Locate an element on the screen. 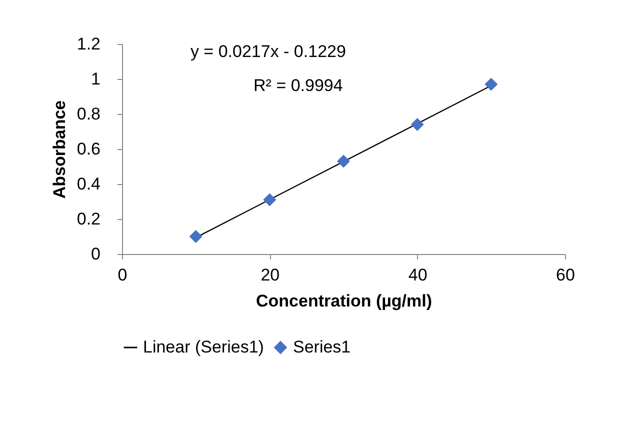 This screenshot has width=617, height=432. legend-label: Linear (Series1) is located at coordinates (203, 347).